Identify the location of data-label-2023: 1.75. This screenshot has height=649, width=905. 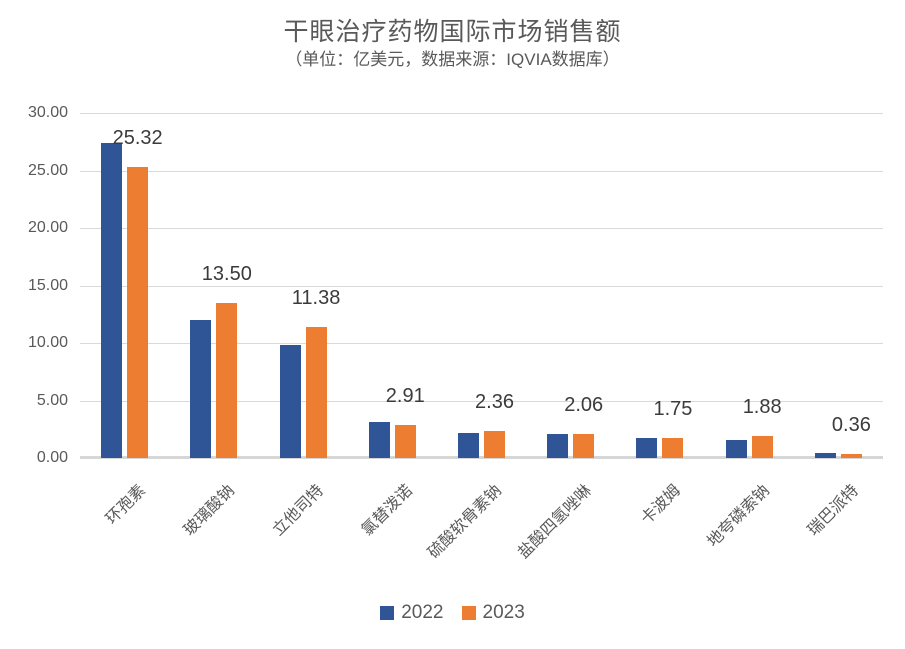
(673, 408).